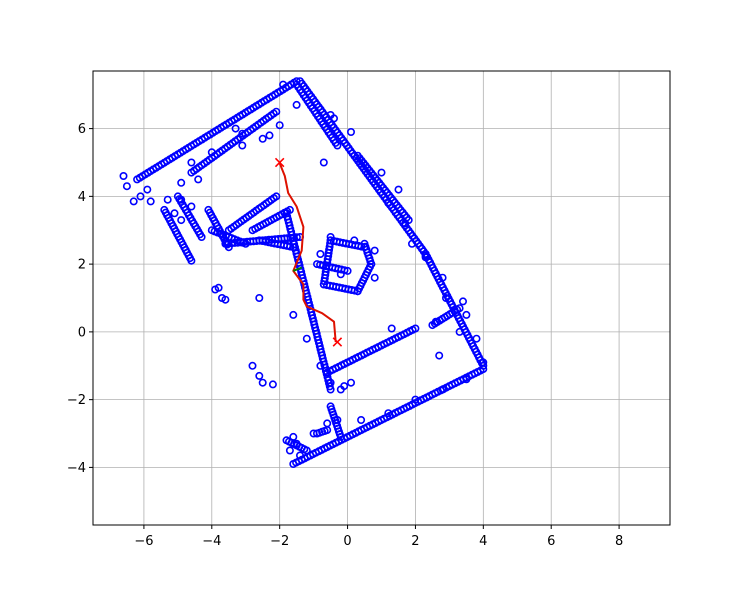 The image size is (744, 590). What do you see at coordinates (619, 541) in the screenshot?
I see `x-tick-label: 8` at bounding box center [619, 541].